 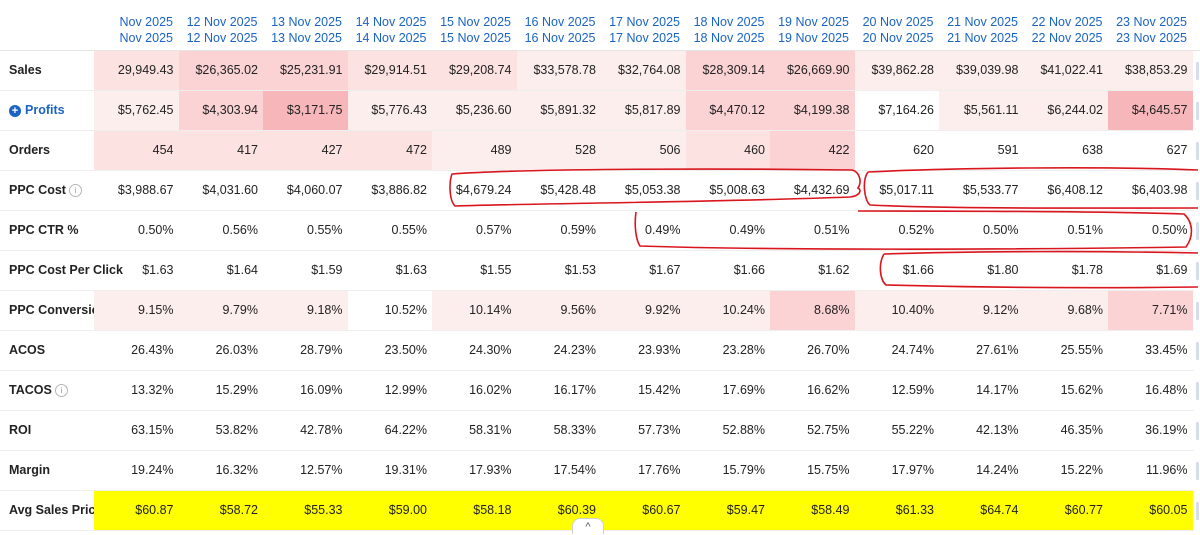 I want to click on metric-cell: 10.40%, so click(x=896, y=310).